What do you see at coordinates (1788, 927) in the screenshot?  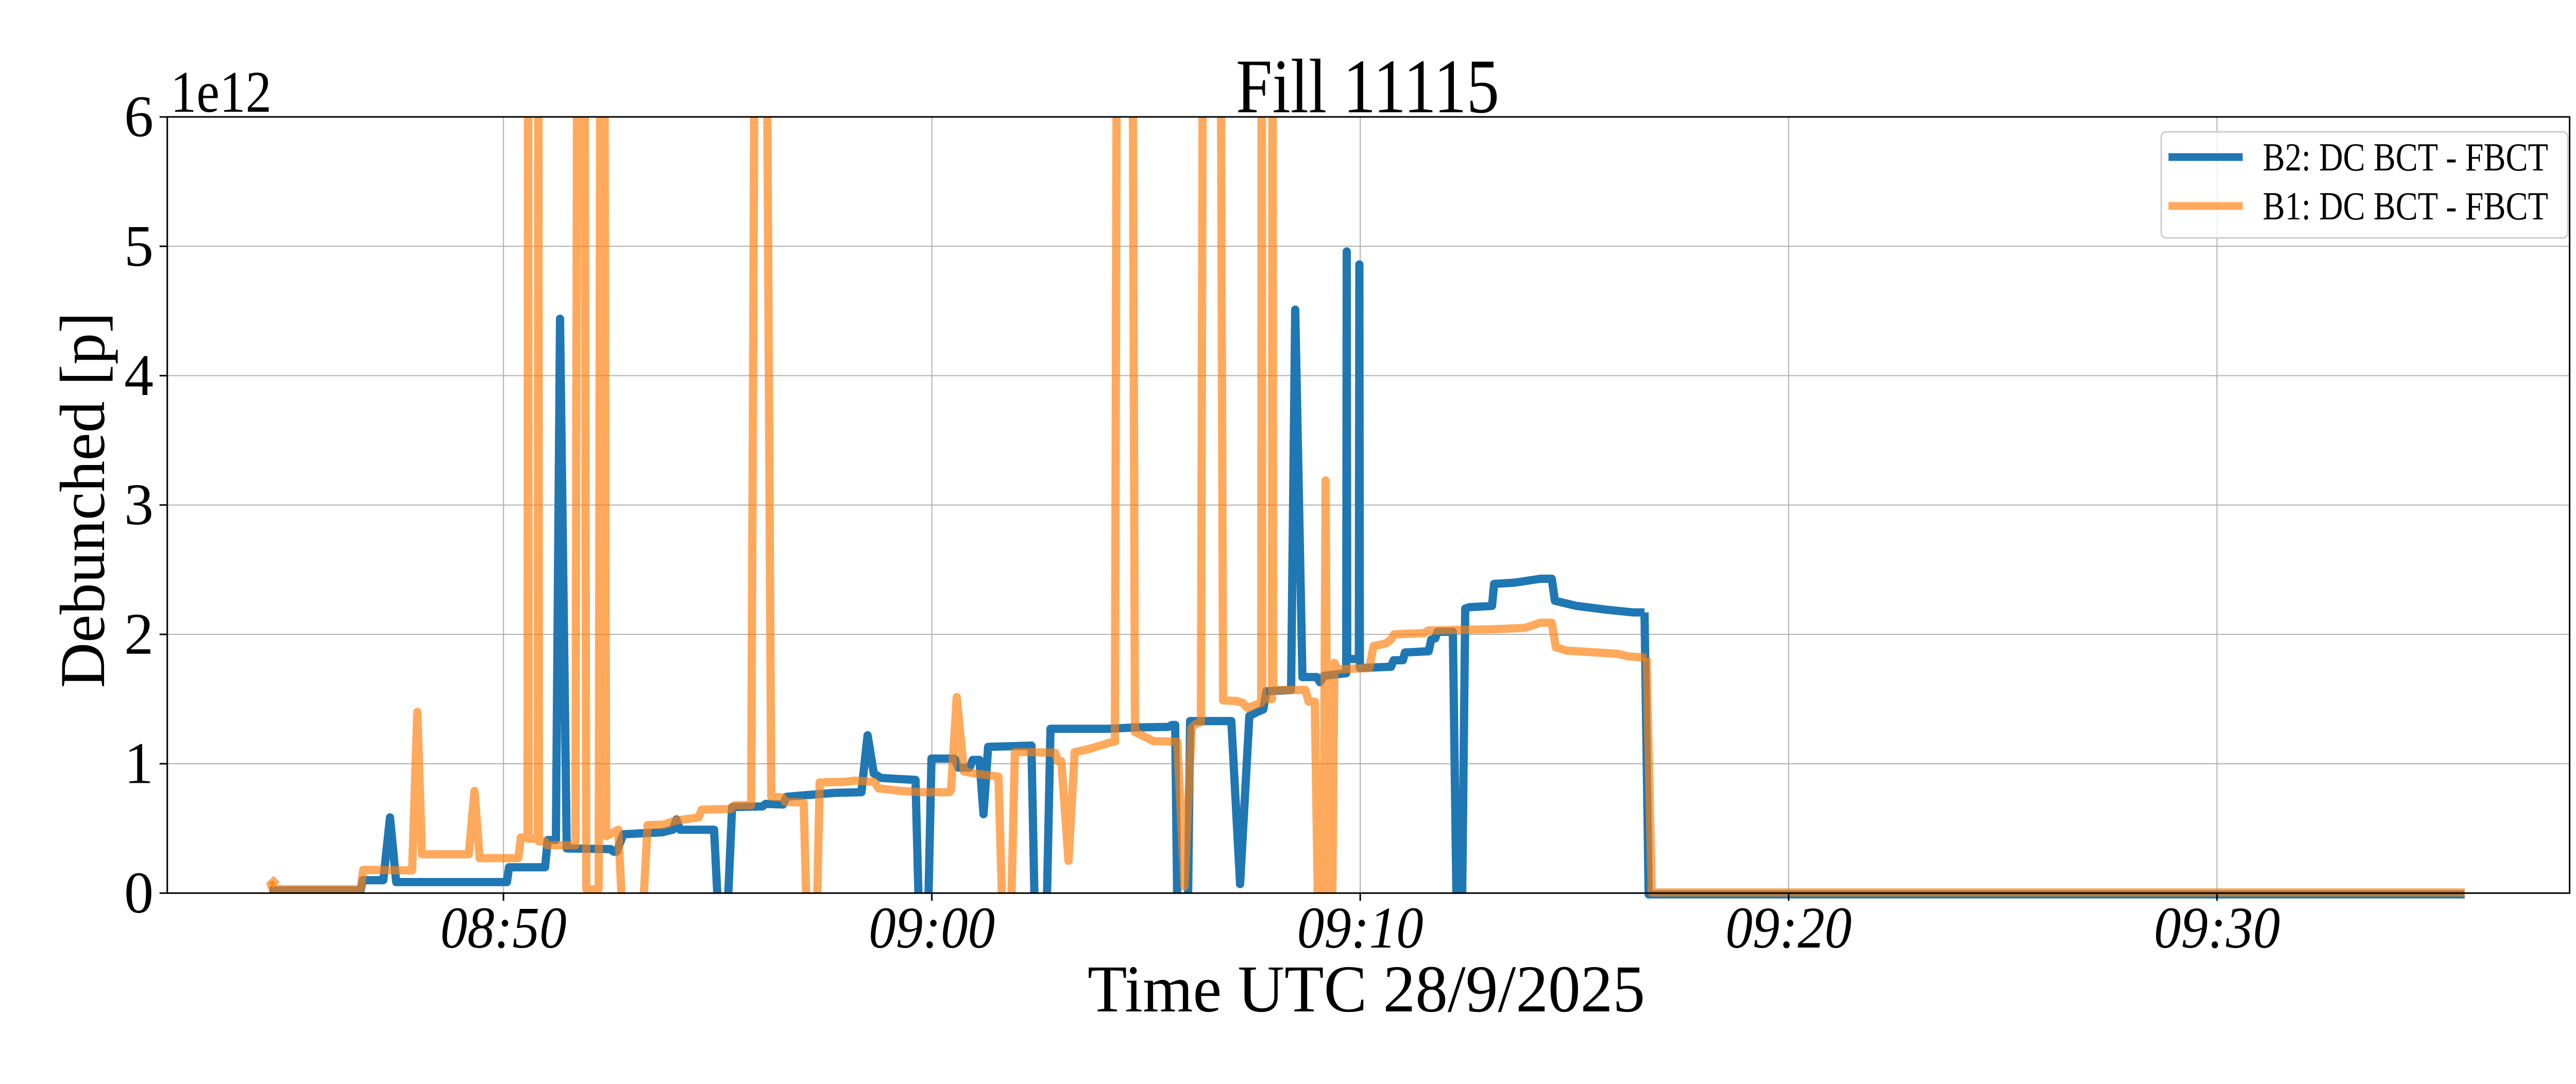 I see `svg-text: 09:20` at bounding box center [1788, 927].